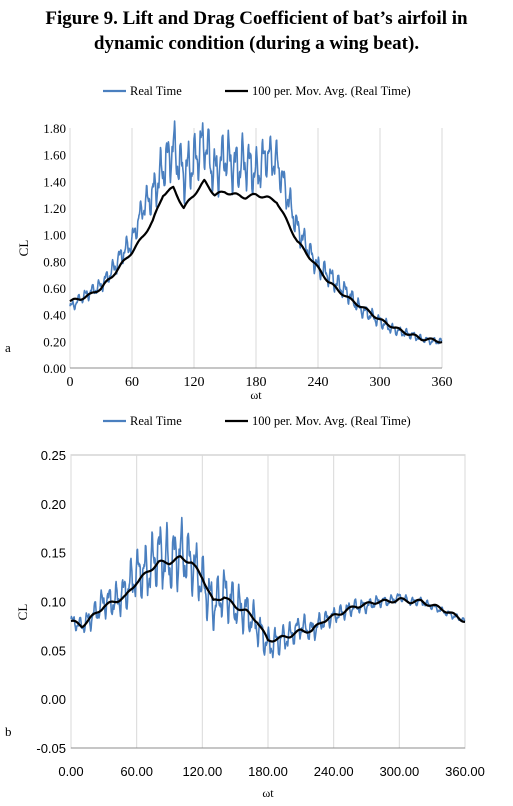 The image size is (513, 806). What do you see at coordinates (8, 731) in the screenshot?
I see `panel-label: b` at bounding box center [8, 731].